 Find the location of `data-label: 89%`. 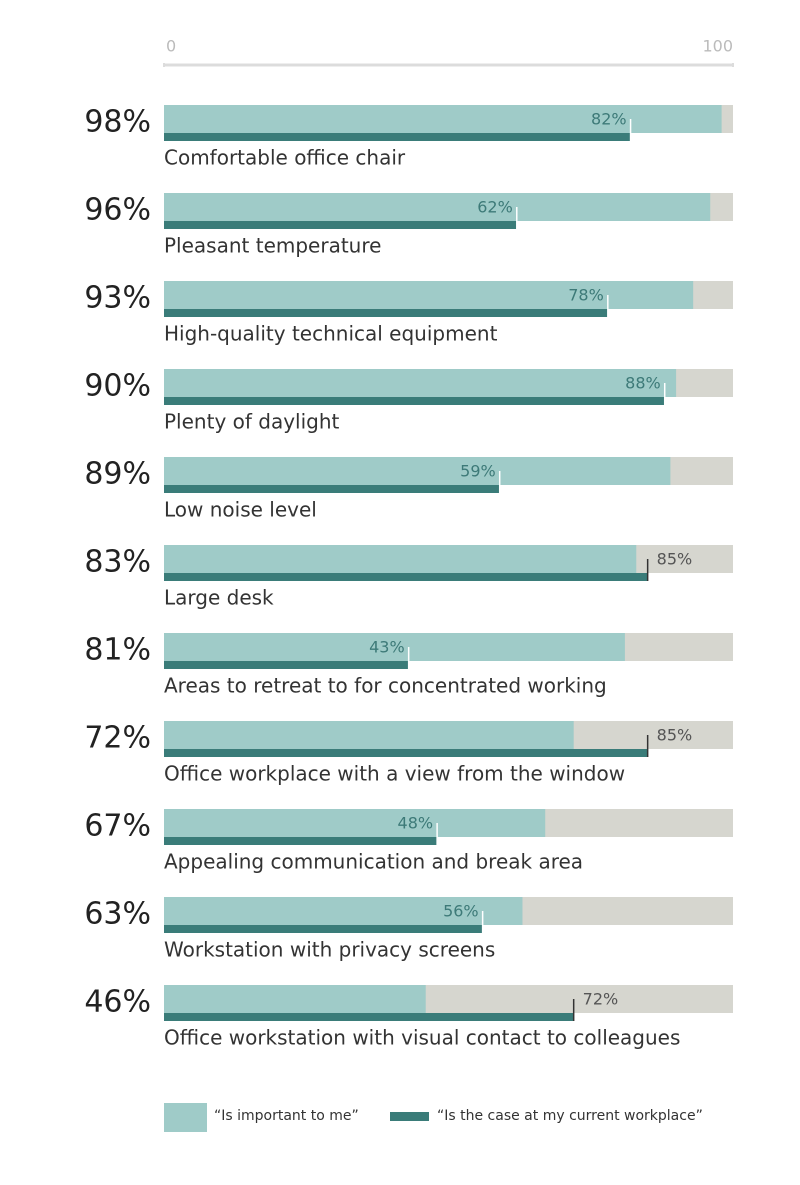

data-label: 89% is located at coordinates (117, 474).